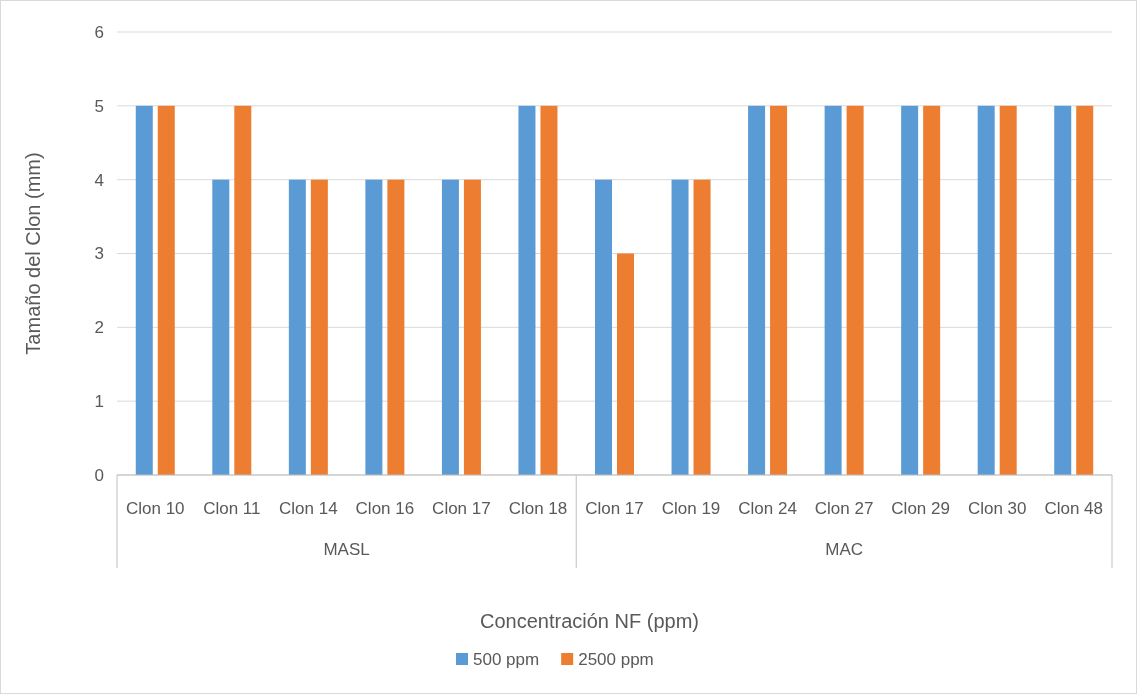 This screenshot has height=694, width=1137. I want to click on x-tick-label: Clon 27, so click(844, 508).